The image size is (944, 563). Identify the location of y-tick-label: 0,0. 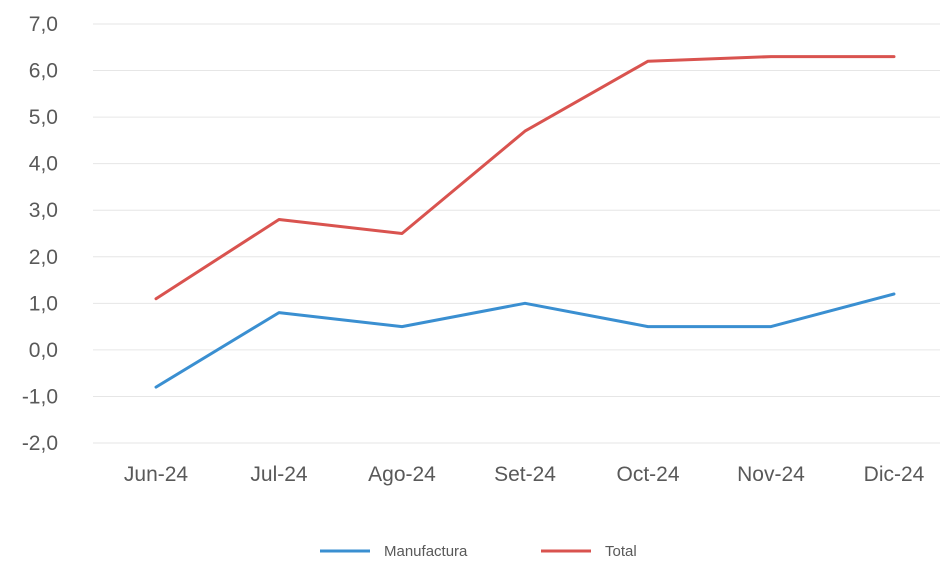
(43, 350).